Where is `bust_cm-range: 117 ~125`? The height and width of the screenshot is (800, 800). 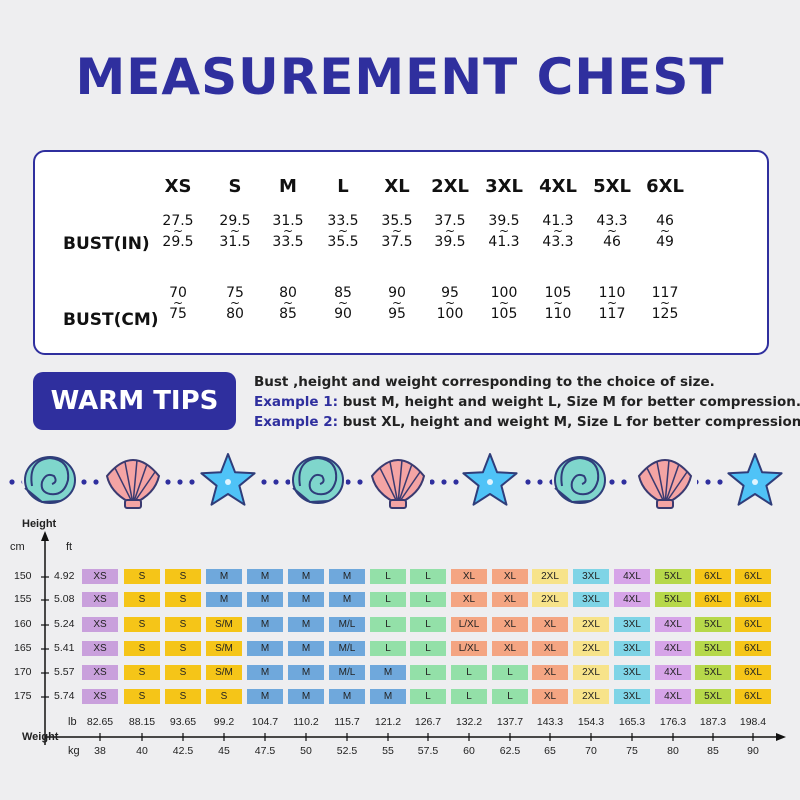
bust_cm-range: 117 ~125 is located at coordinates (665, 303).